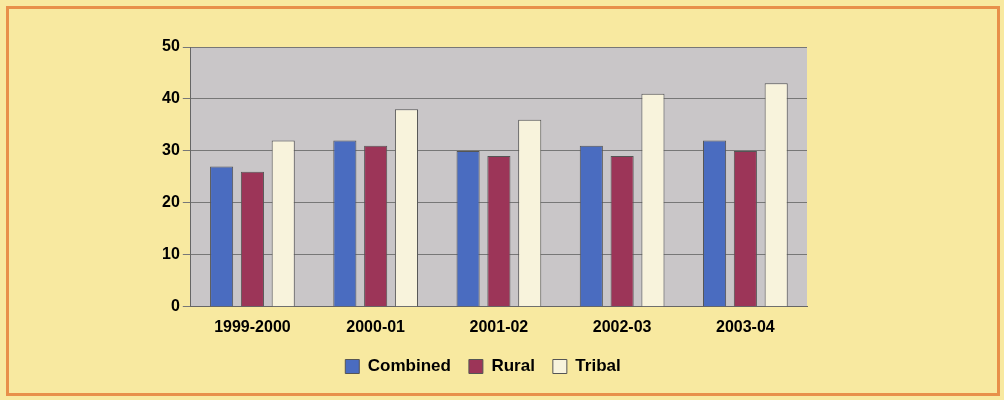 This screenshot has width=1004, height=400. I want to click on legend-label: Tribal, so click(598, 366).